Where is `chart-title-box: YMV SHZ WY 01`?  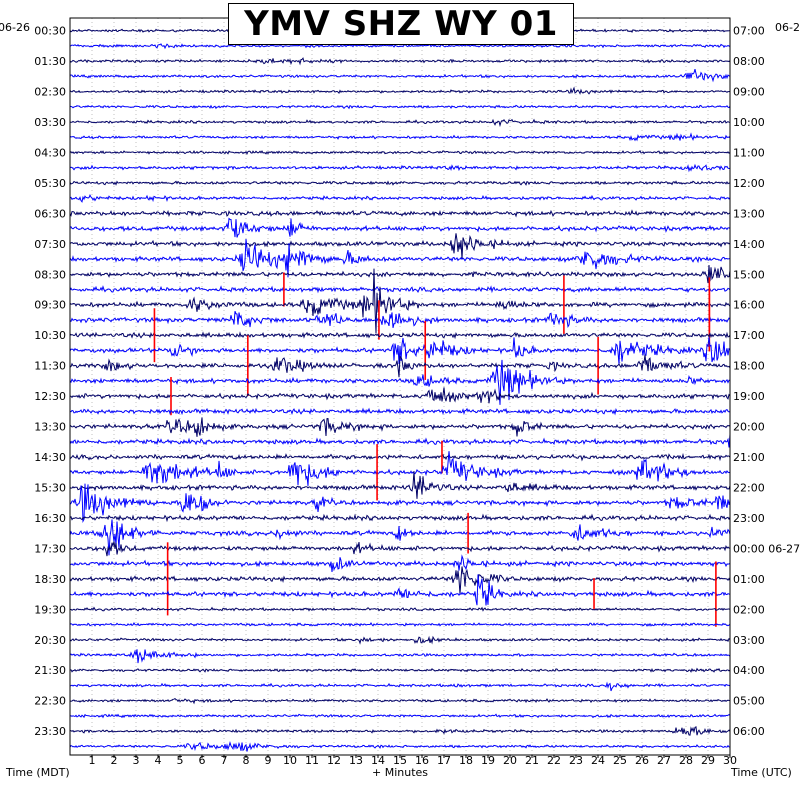 chart-title-box: YMV SHZ WY 01 is located at coordinates (401, 24).